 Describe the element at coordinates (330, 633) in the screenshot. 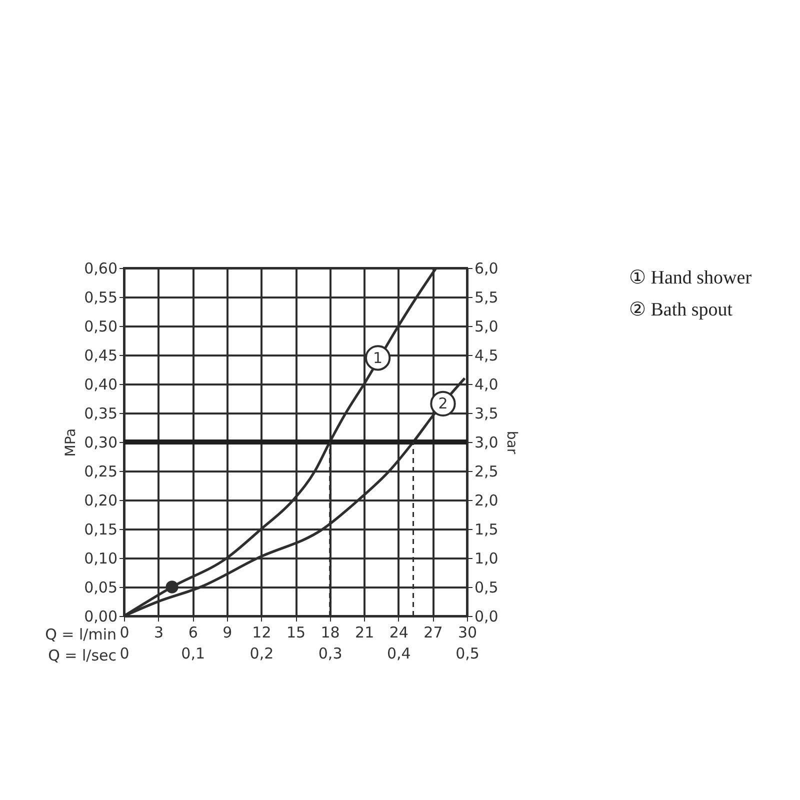

I see `x-tick-label: 18` at that location.